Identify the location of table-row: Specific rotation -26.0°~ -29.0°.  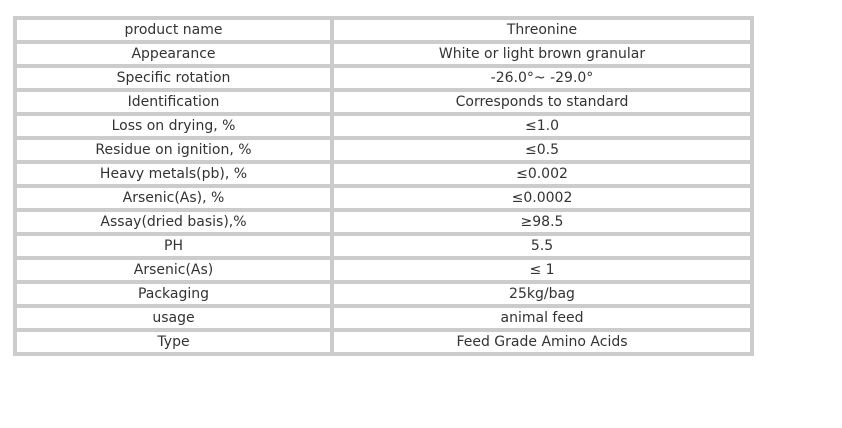
(383, 78).